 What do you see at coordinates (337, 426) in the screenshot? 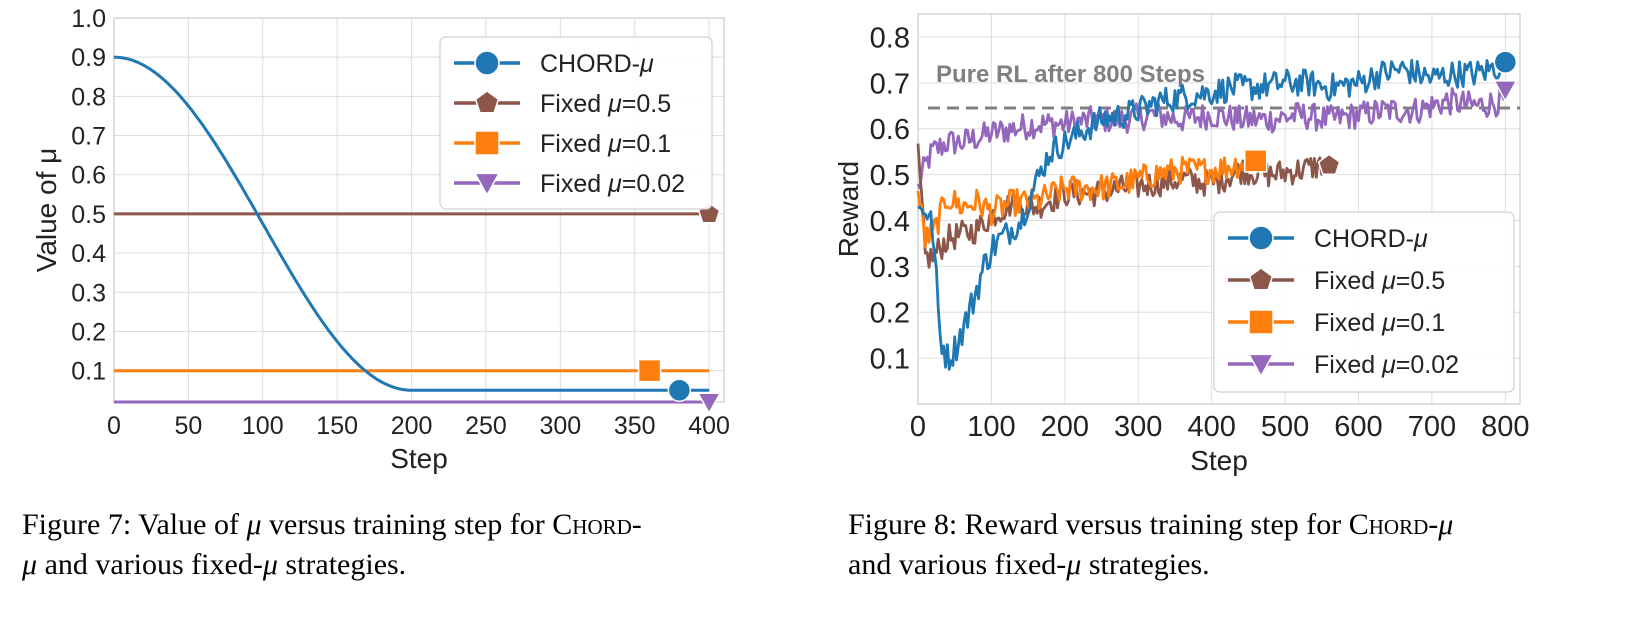
I see `x-tick-label: 150` at bounding box center [337, 426].